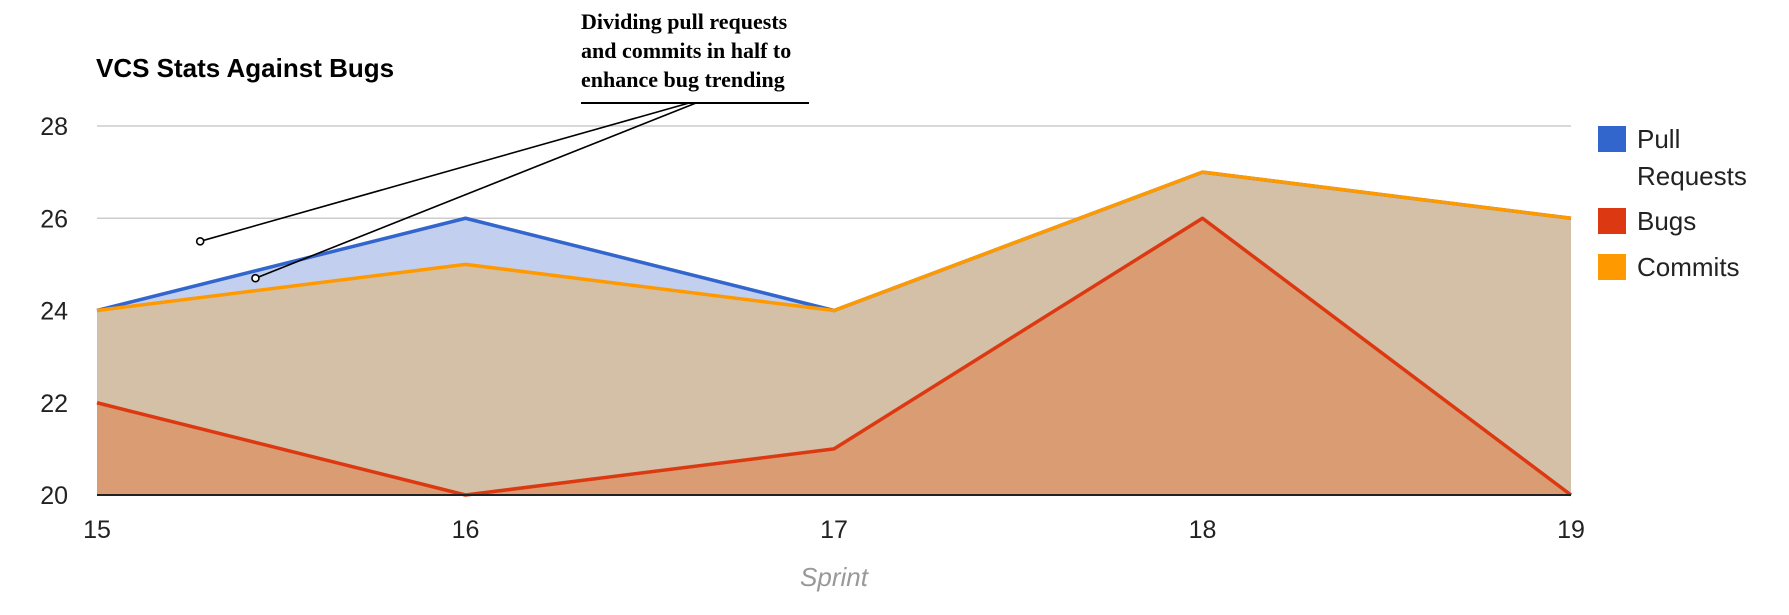 This screenshot has width=1789, height=615. Describe the element at coordinates (1666, 221) in the screenshot. I see `legend-label: Bugs` at that location.